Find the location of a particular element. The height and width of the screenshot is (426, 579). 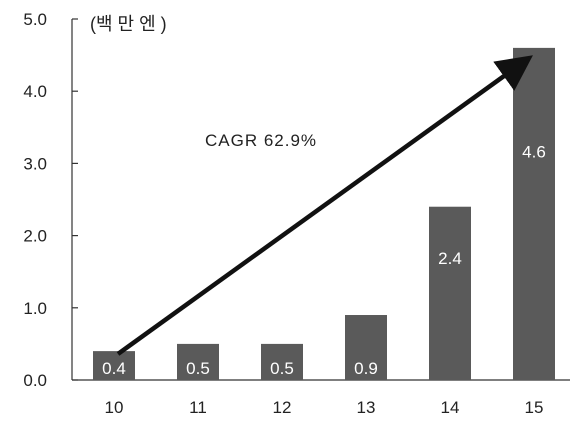

data-label: 0.4 is located at coordinates (114, 368).